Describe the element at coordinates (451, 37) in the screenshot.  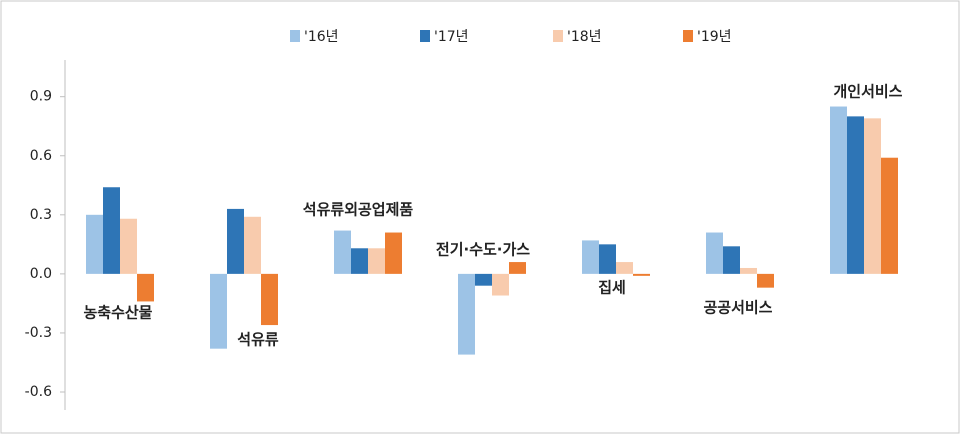
I see `legend-label: '17년` at that location.